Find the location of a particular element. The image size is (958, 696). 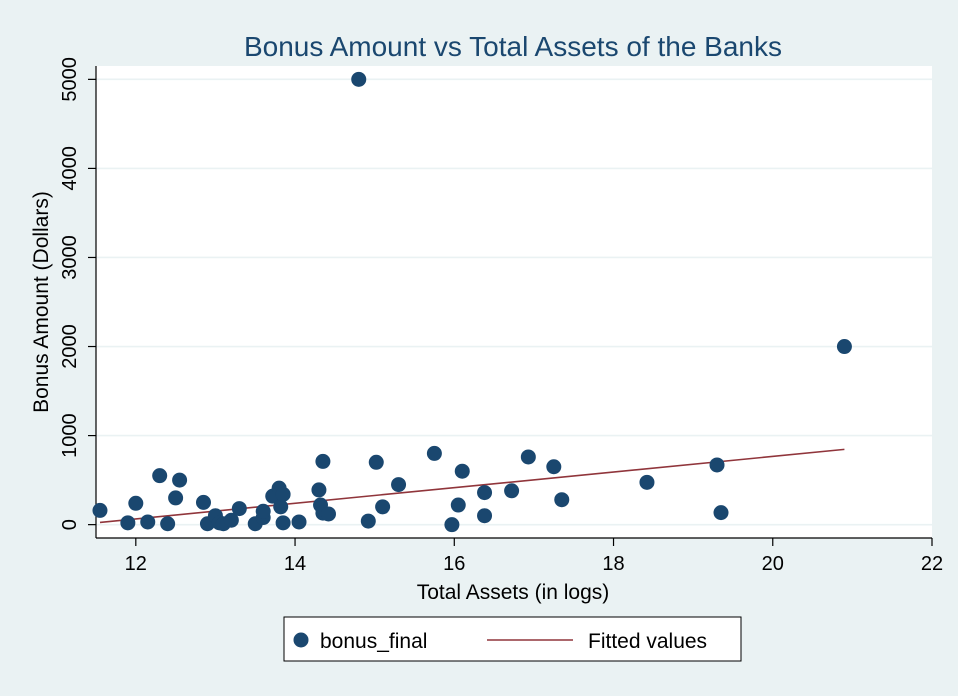

y-tick-label: 5000 is located at coordinates (70, 79).